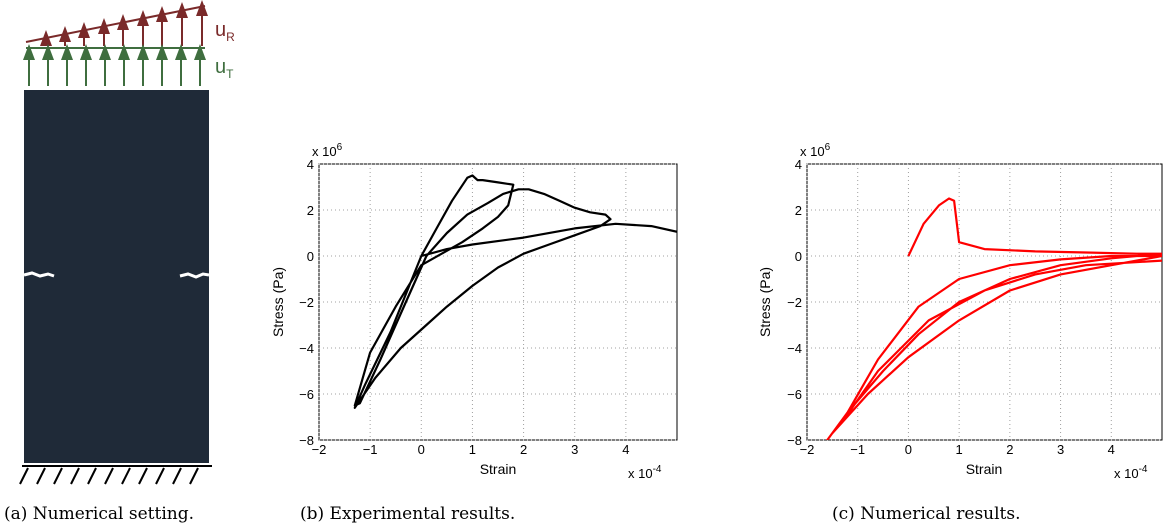  I want to click on chart-b-y-multiplier: x 106, so click(327, 150).